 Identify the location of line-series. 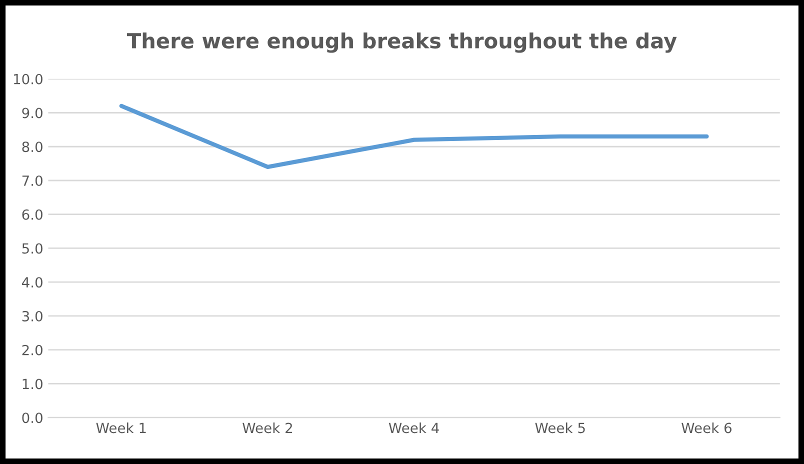
(414, 137).